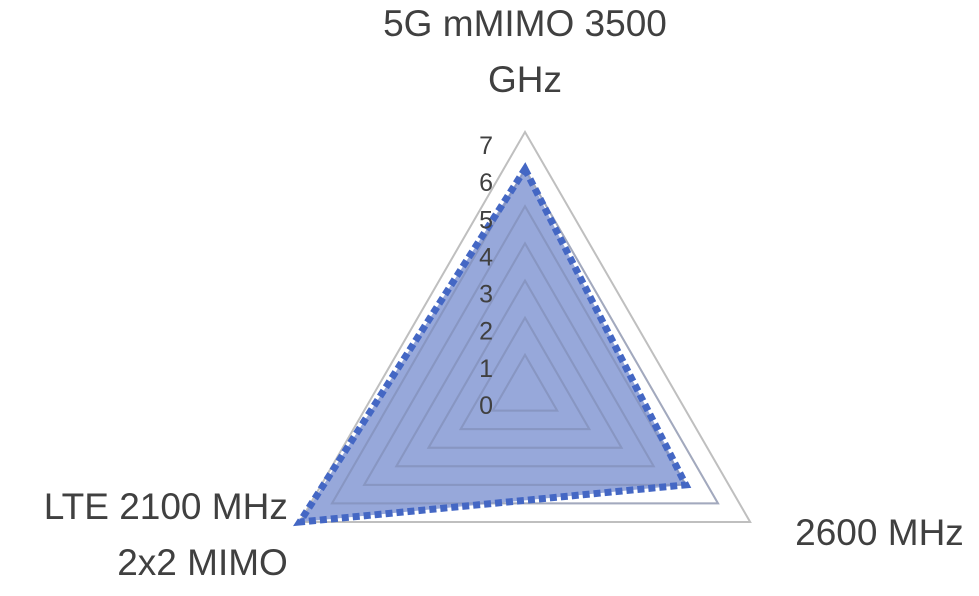 Image resolution: width=979 pixels, height=596 pixels. What do you see at coordinates (486, 146) in the screenshot?
I see `tick-label-7: 7` at bounding box center [486, 146].